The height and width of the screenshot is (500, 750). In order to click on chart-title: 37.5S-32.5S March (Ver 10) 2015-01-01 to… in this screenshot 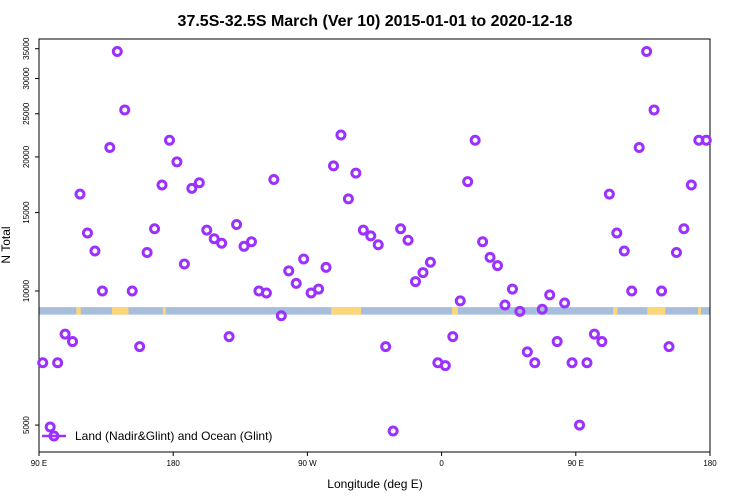, I will do `click(375, 21)`.